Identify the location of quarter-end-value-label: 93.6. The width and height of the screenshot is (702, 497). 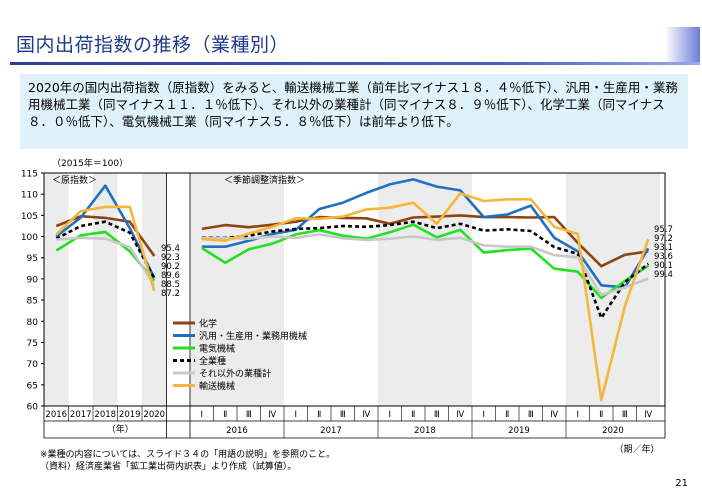
(663, 257).